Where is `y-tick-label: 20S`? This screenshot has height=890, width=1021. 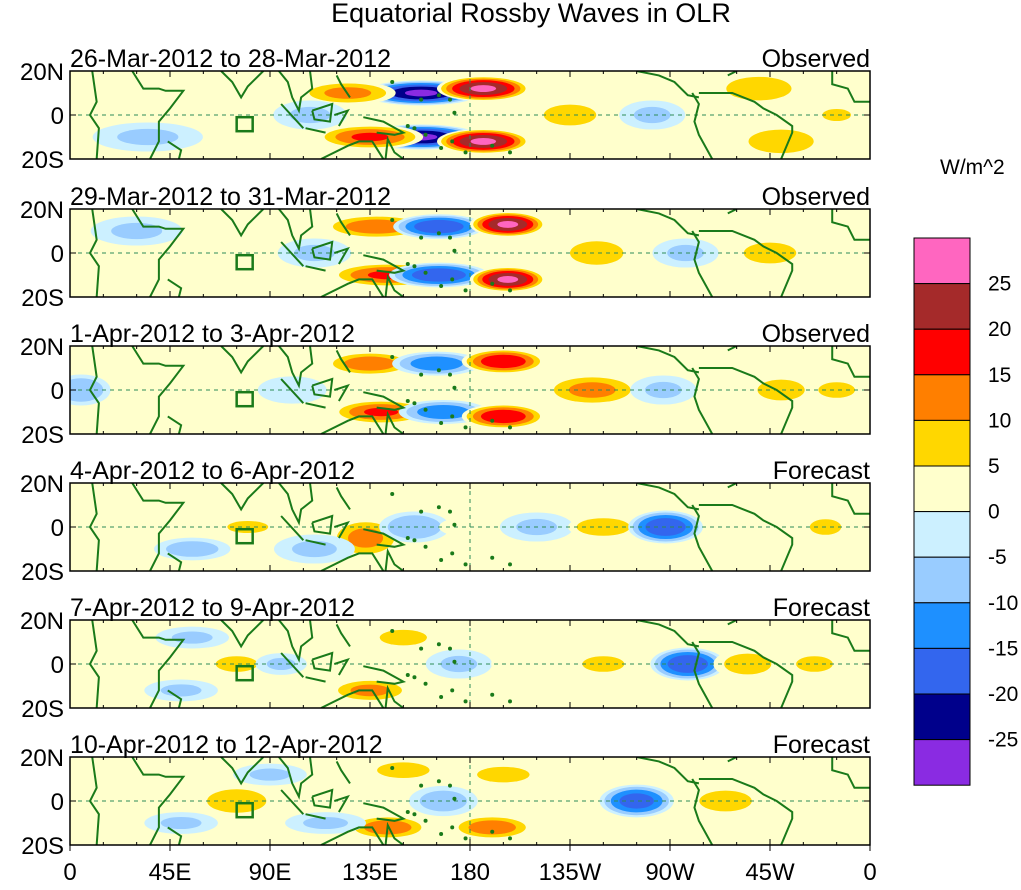
y-tick-label: 20S is located at coordinates (42, 160).